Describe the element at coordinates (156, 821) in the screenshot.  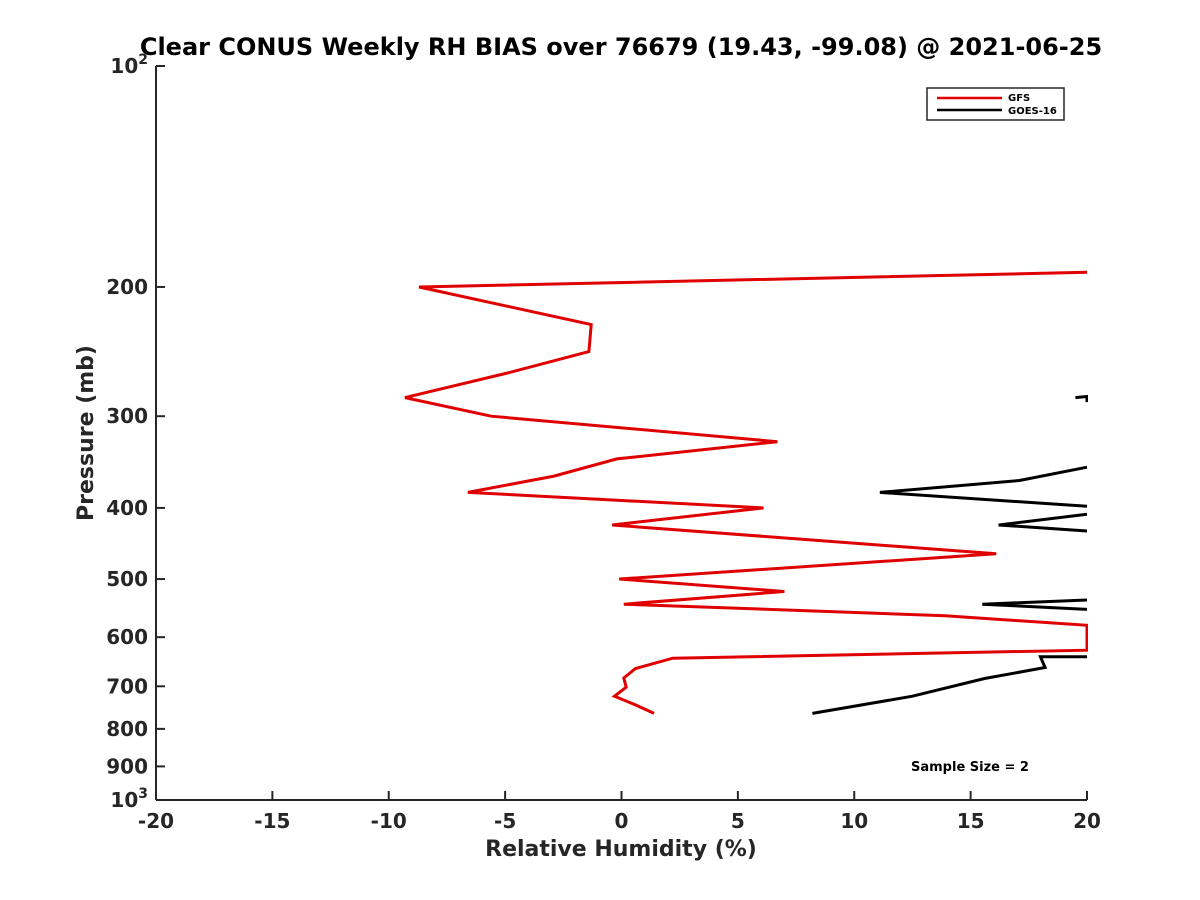
I see `x-tick-label: -20` at that location.